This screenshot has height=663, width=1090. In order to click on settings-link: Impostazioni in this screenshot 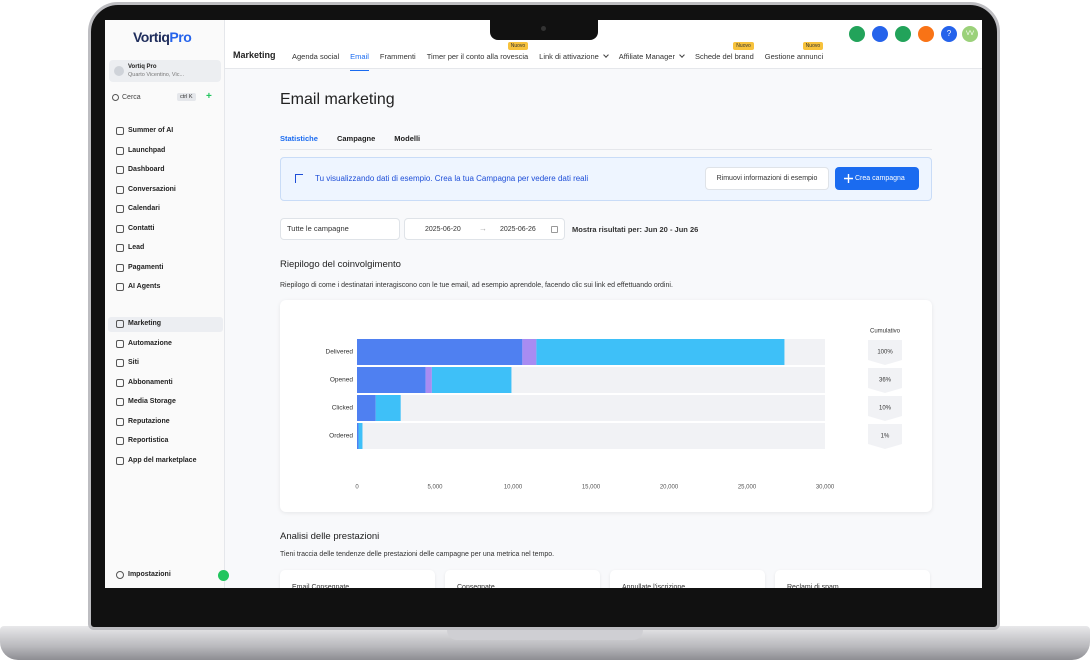, I will do `click(165, 575)`.